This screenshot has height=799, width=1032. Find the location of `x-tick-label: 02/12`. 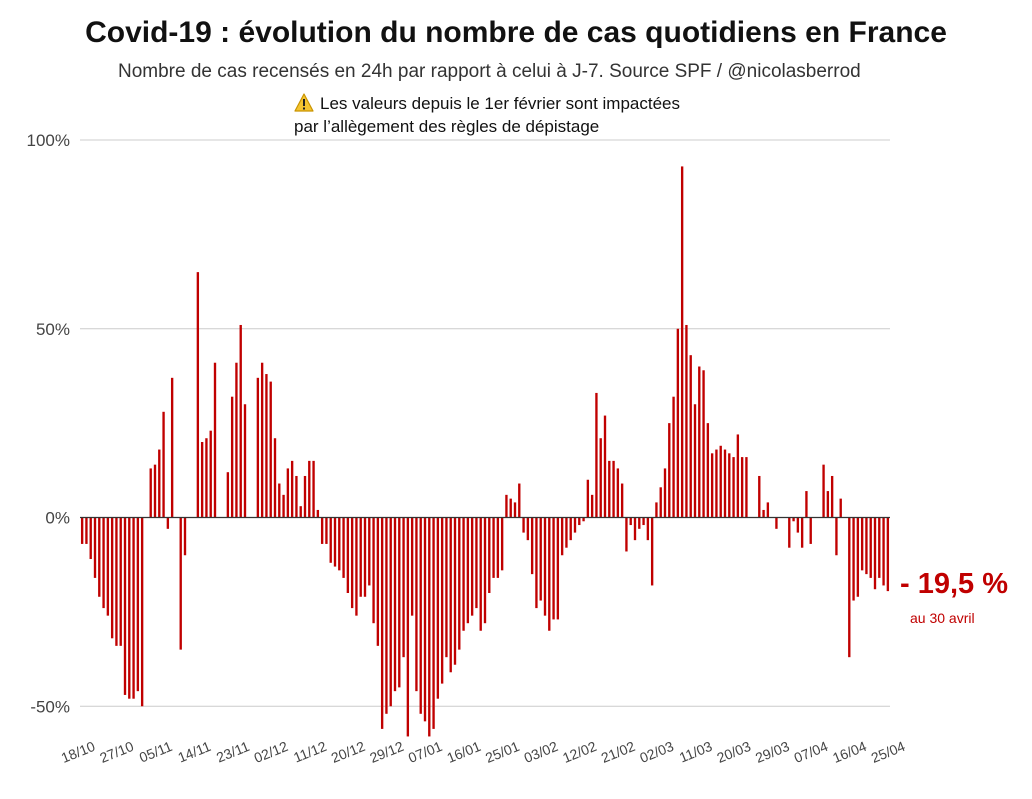

x-tick-label: 02/12 is located at coordinates (271, 752).